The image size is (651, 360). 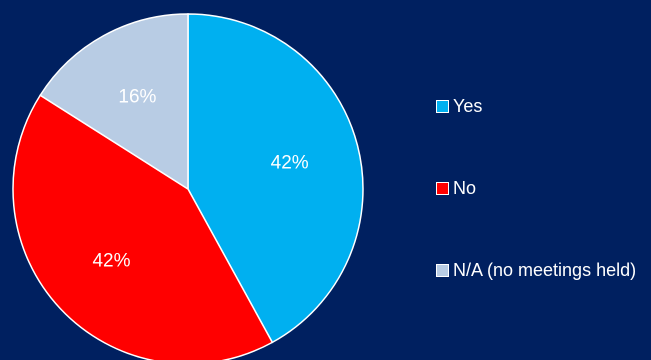 What do you see at coordinates (465, 188) in the screenshot?
I see `legend-label-no: No` at bounding box center [465, 188].